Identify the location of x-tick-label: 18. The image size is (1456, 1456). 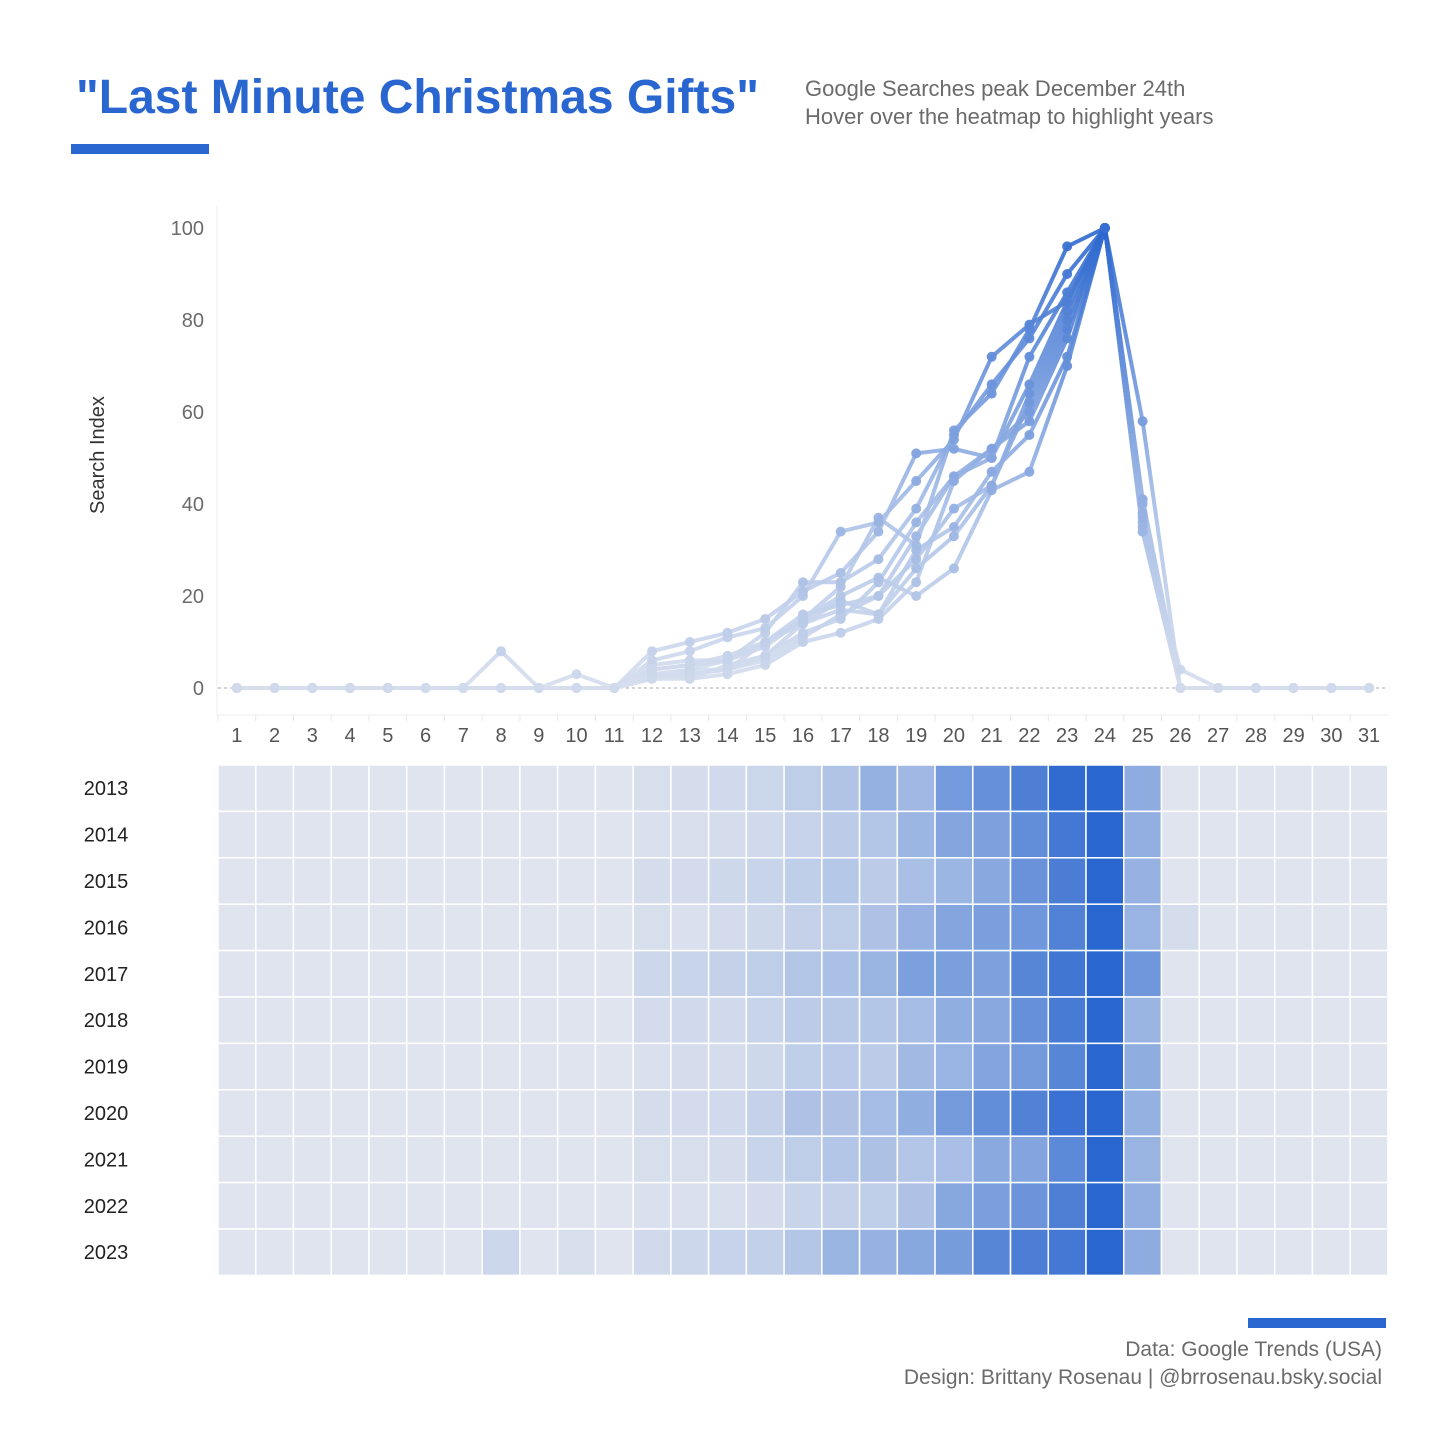
(878, 736).